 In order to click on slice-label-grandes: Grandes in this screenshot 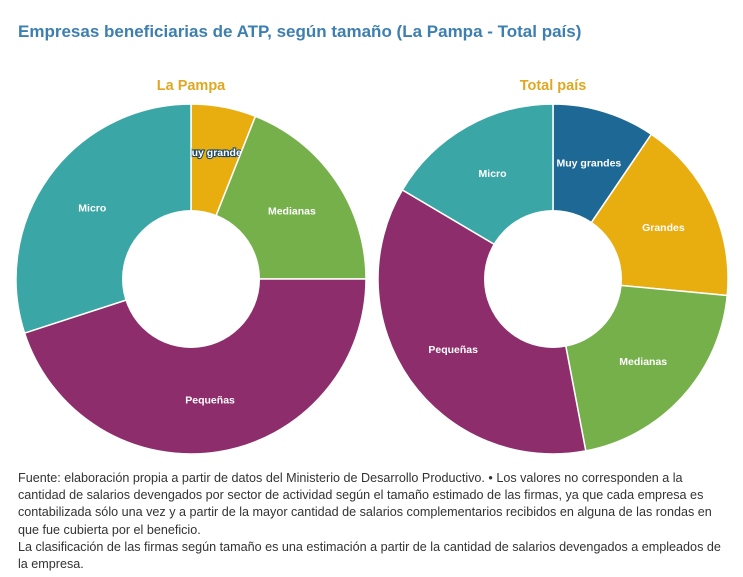, I will do `click(663, 228)`.